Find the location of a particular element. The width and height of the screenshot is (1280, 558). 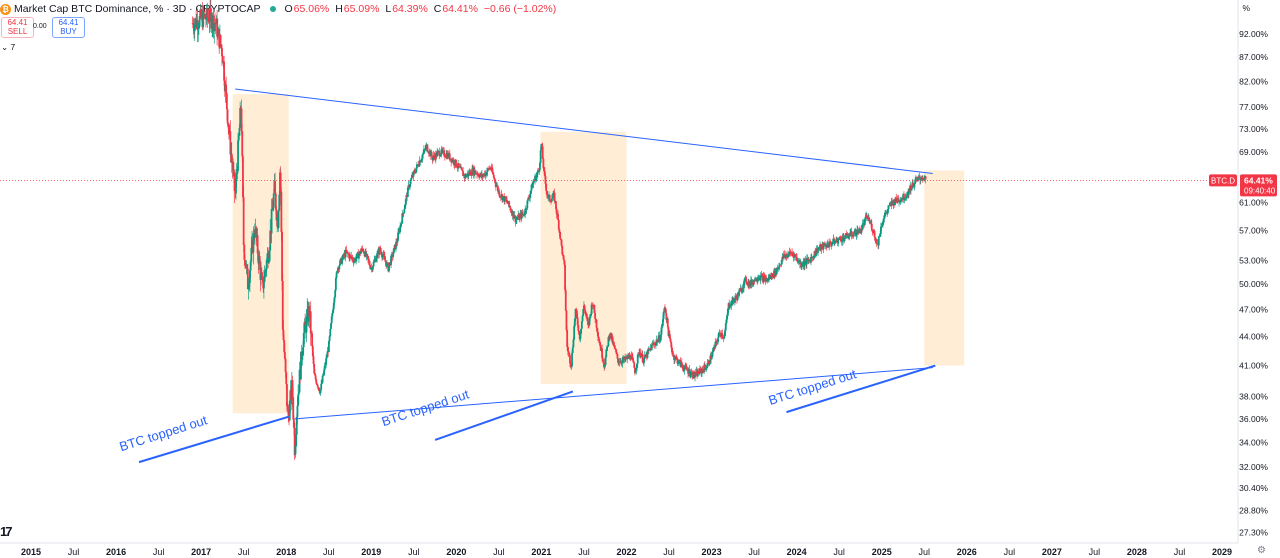

y-tick-label: 82.00% is located at coordinates (1253, 81).